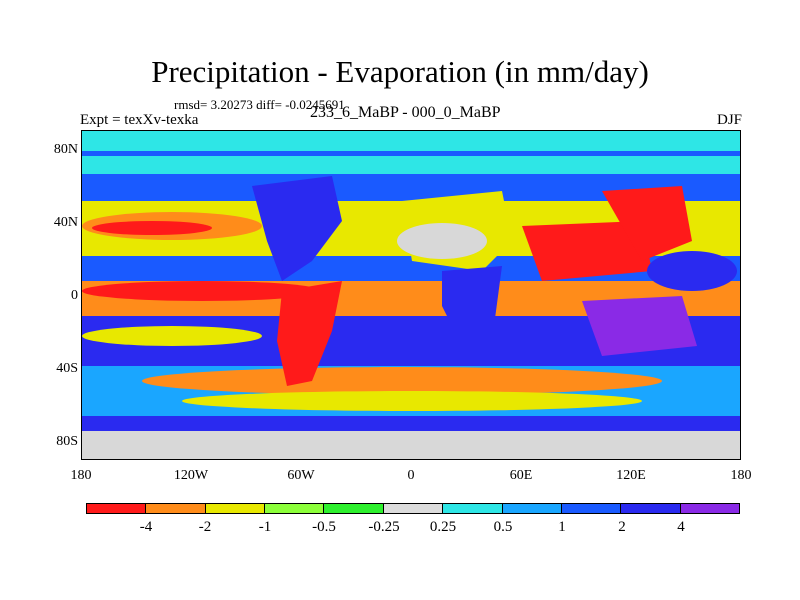  I want to click on y-tick-label: 40S, so click(67, 368).